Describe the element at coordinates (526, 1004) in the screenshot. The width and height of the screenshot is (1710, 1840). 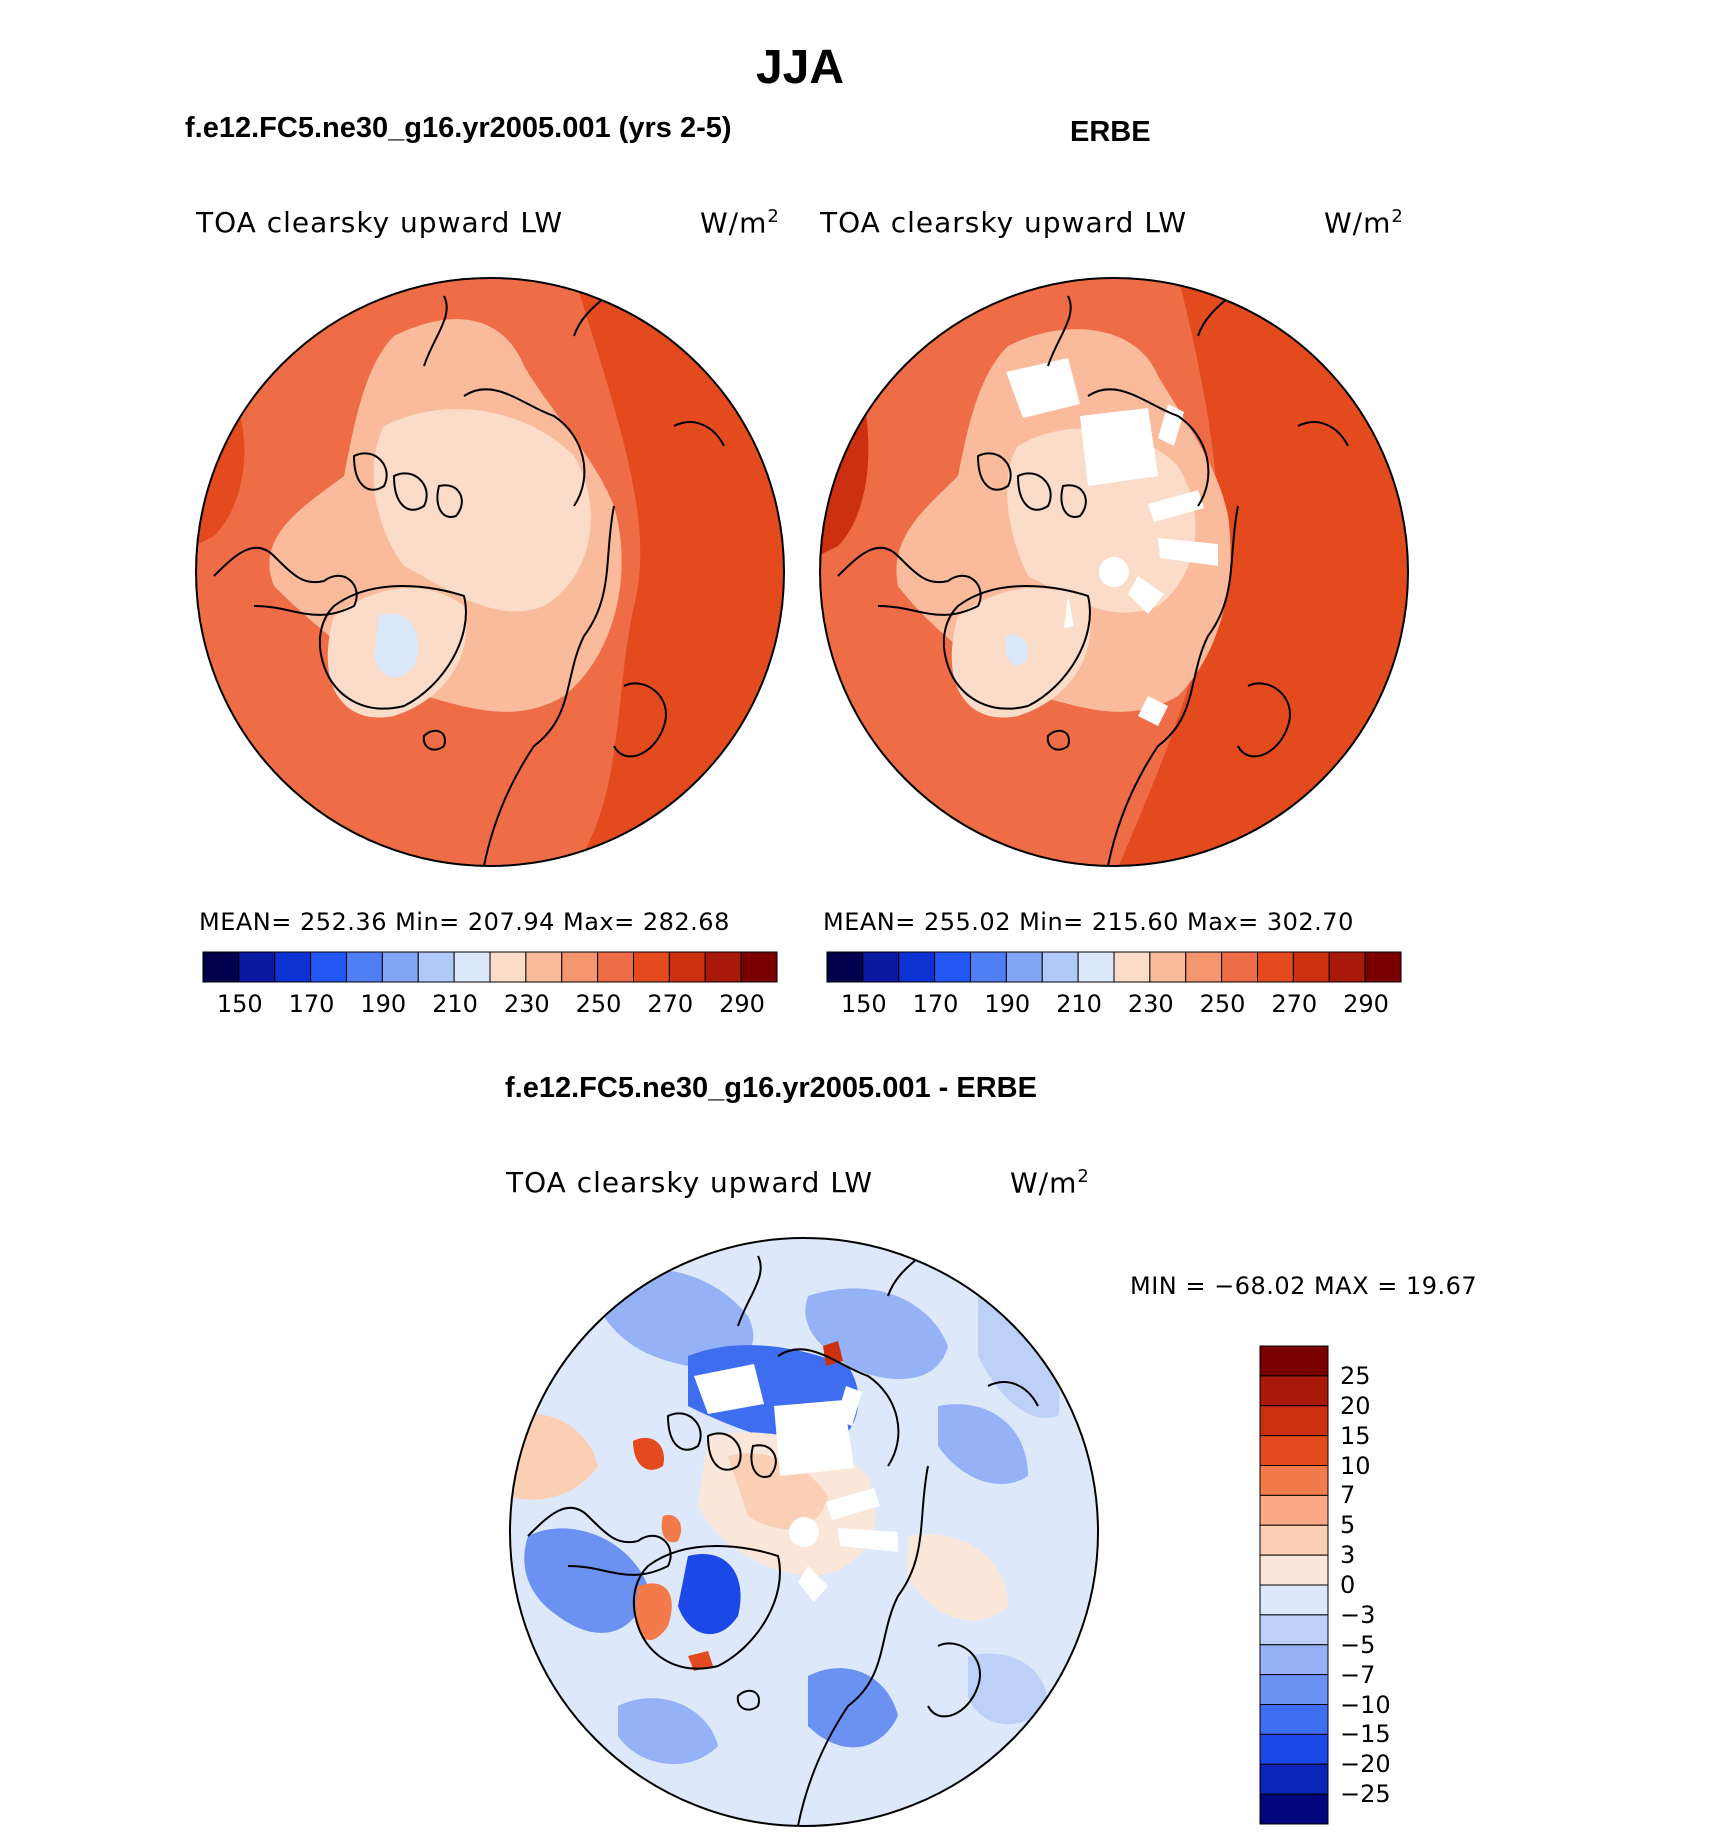
I see `panel-1-colorbar-tick-label: 230` at that location.